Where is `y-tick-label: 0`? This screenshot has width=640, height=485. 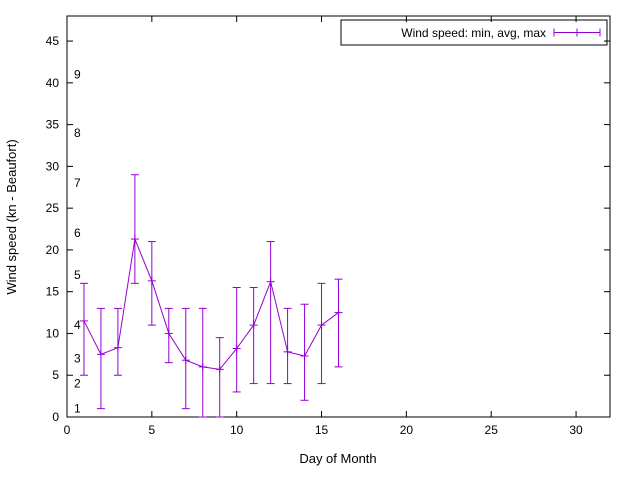 y-tick-label: 0 is located at coordinates (55, 417).